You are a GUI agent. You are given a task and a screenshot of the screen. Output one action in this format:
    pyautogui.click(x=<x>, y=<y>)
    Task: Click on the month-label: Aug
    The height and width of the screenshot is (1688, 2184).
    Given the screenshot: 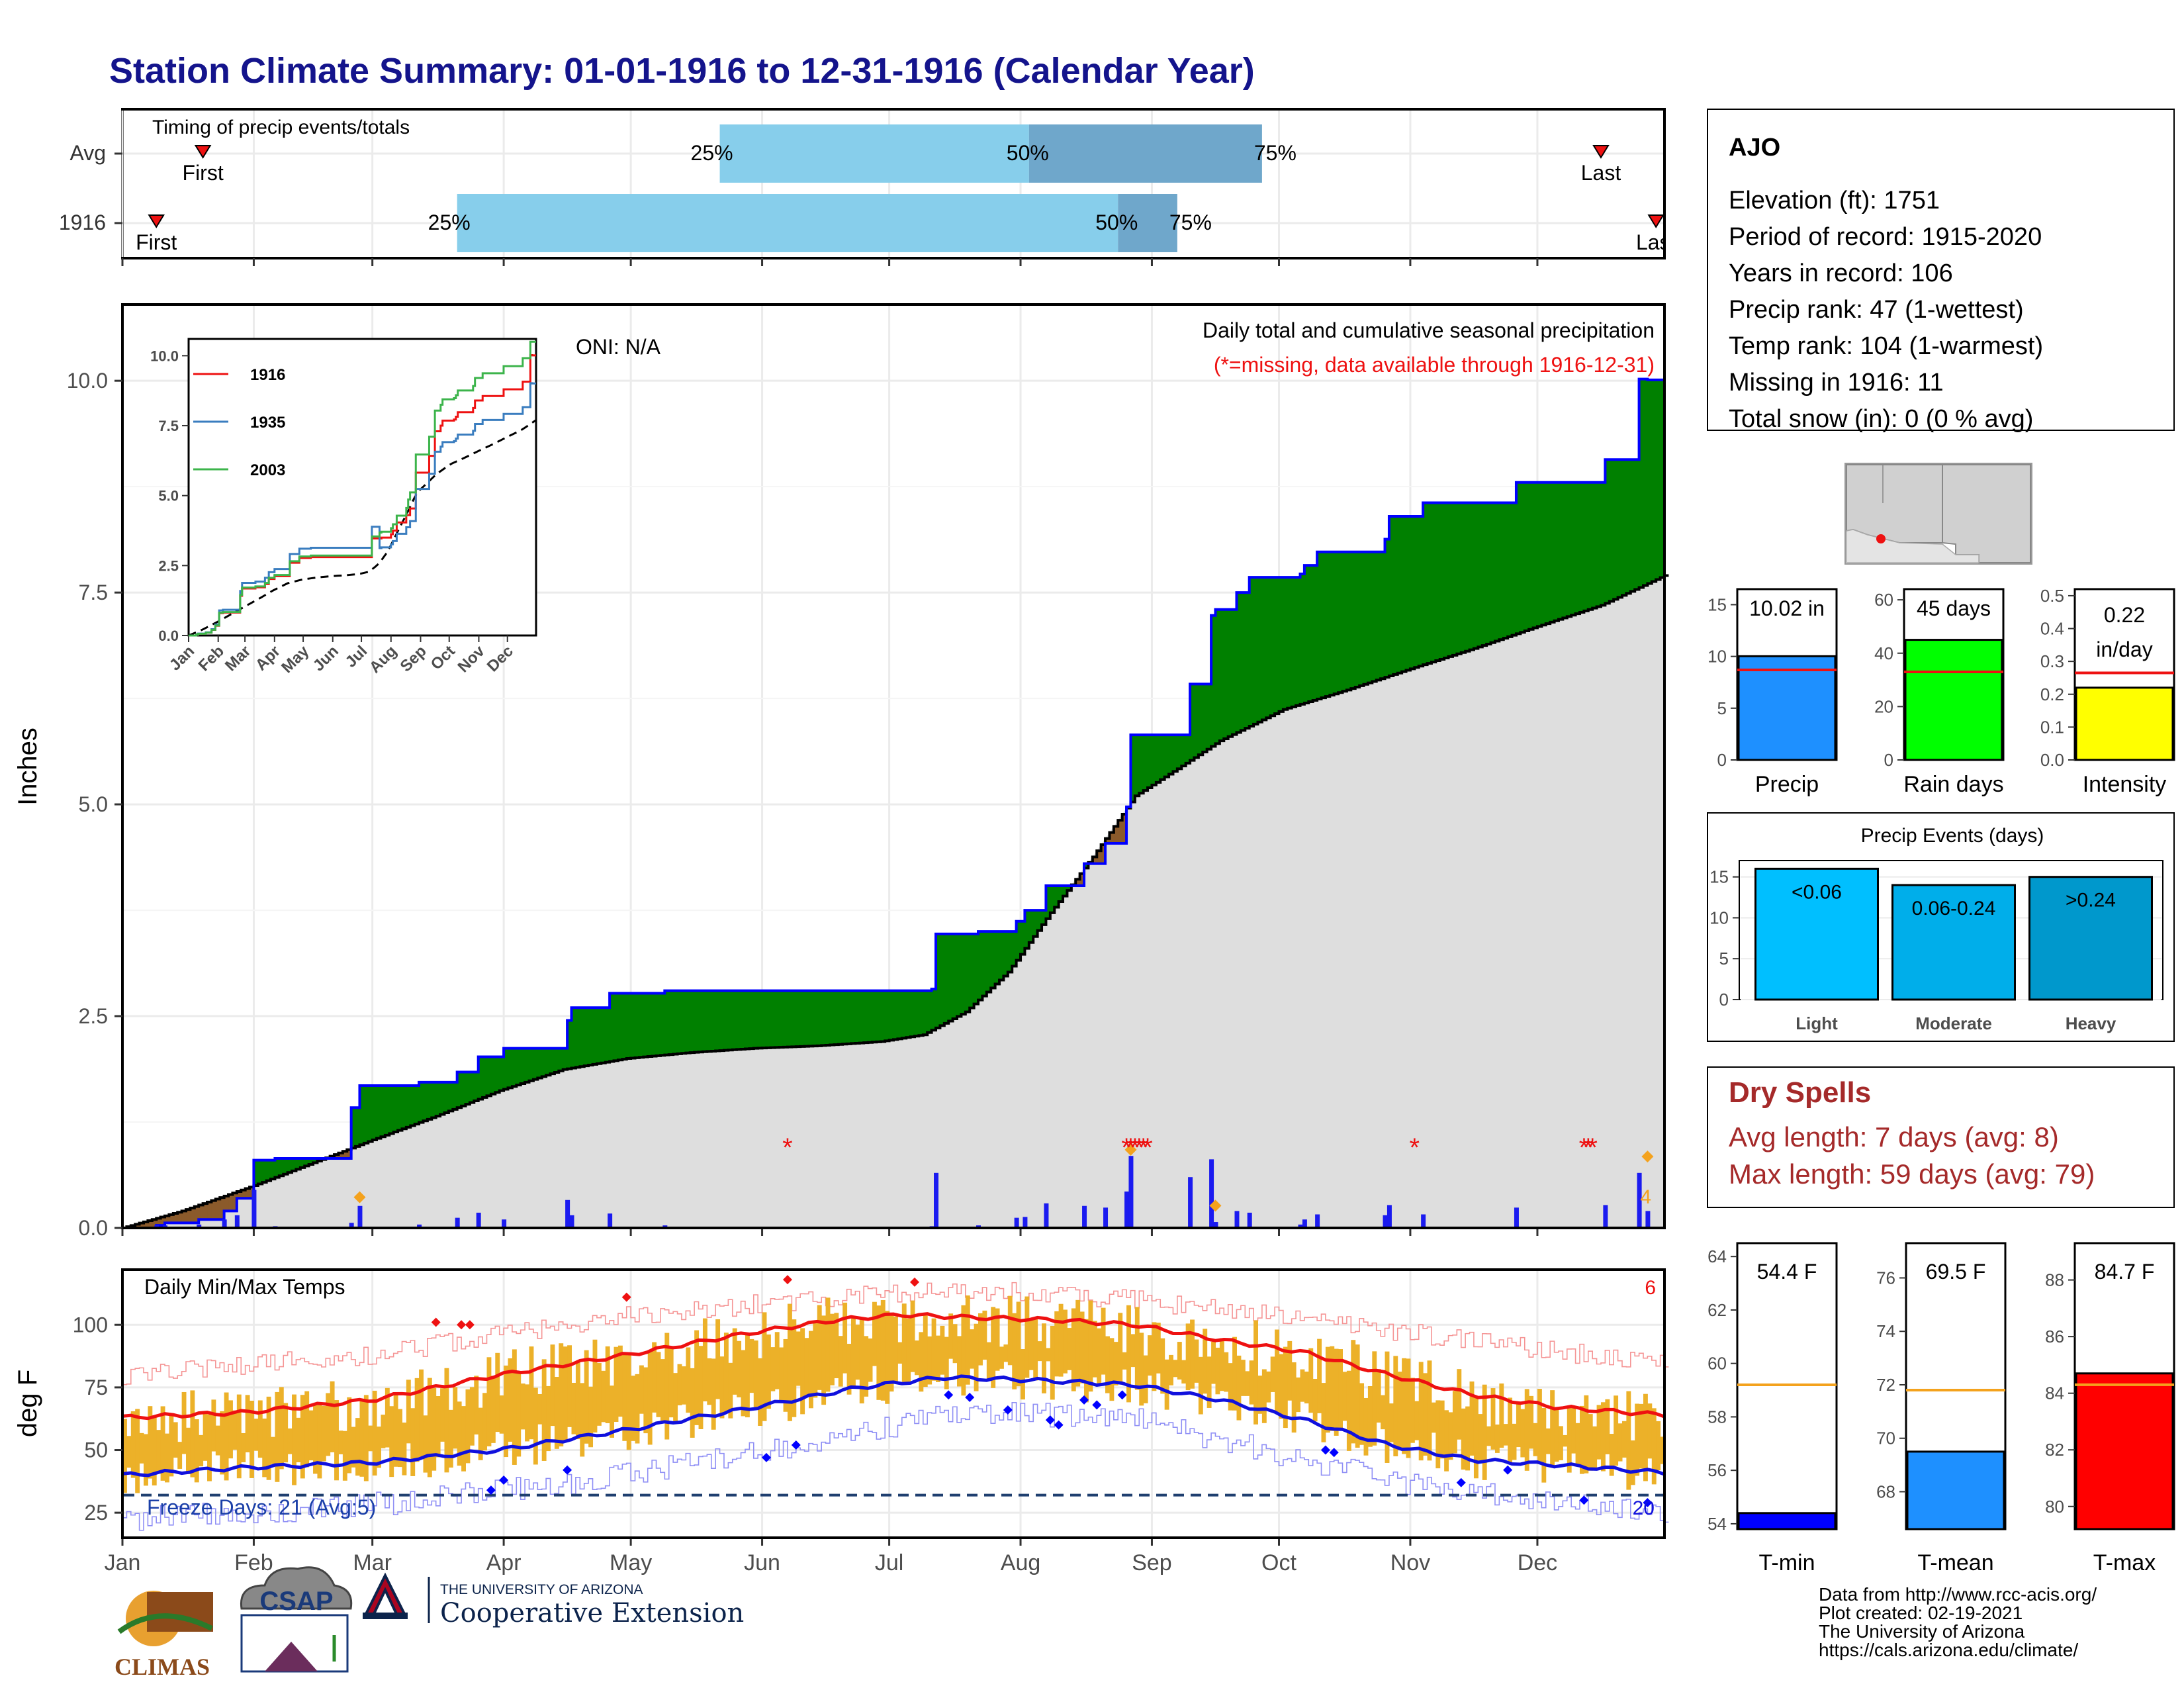 What is the action you would take?
    pyautogui.click(x=1021, y=1562)
    